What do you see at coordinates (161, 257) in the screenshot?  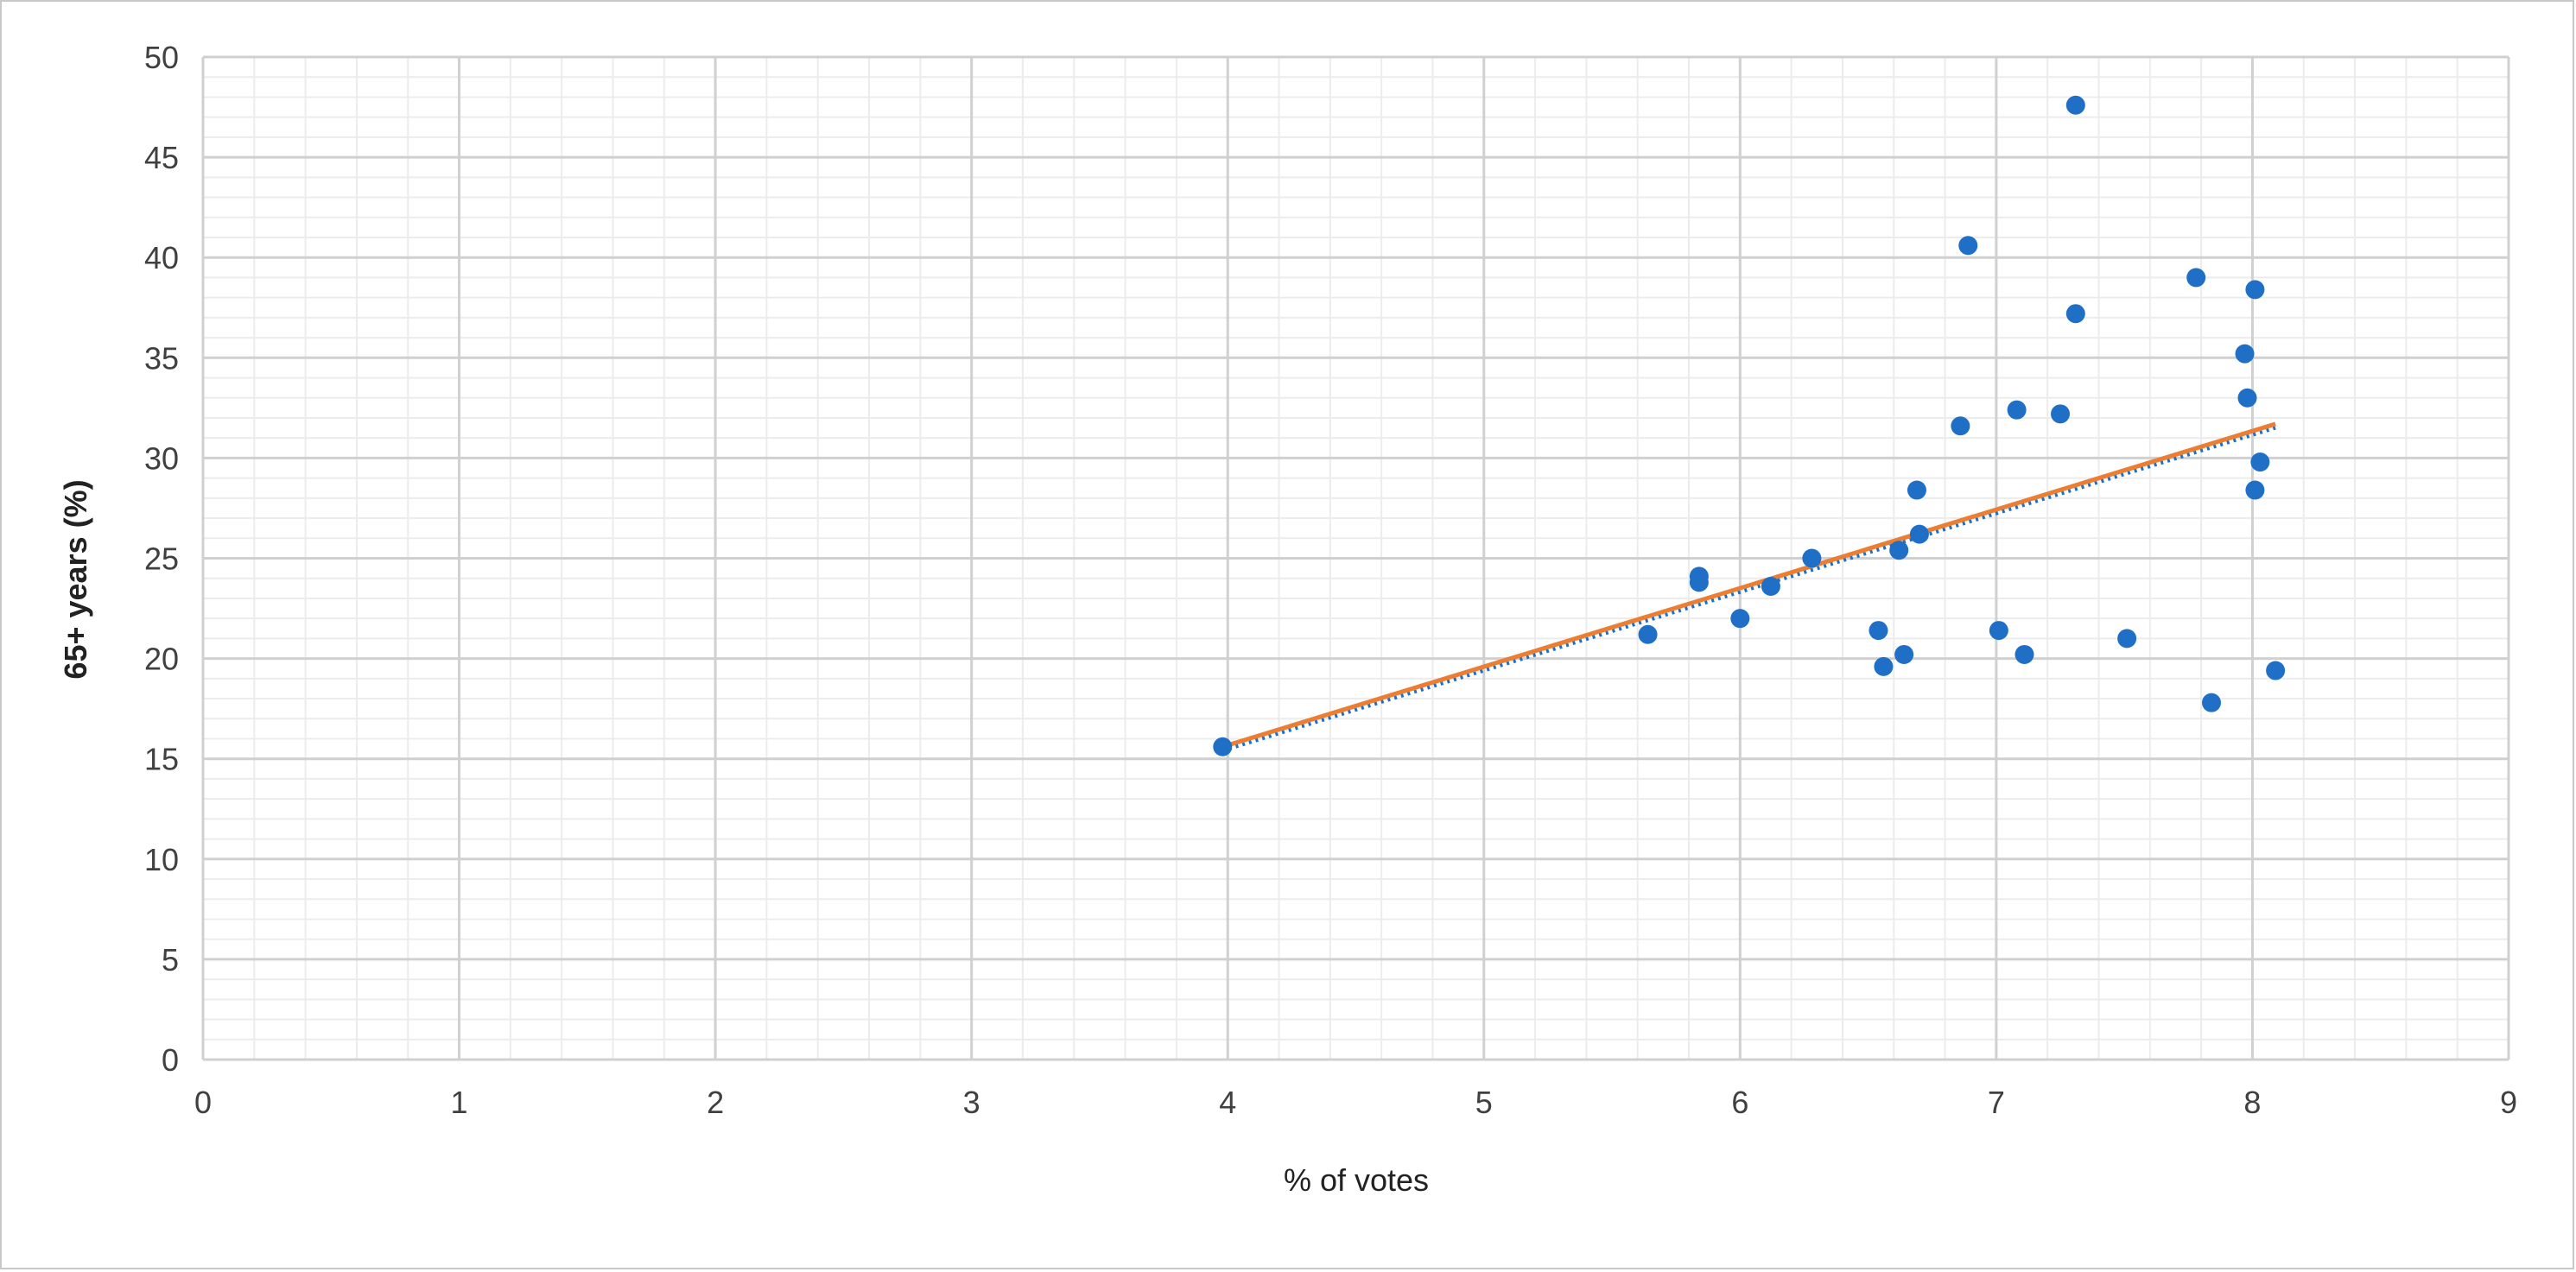 I see `y-tick-label: 40` at bounding box center [161, 257].